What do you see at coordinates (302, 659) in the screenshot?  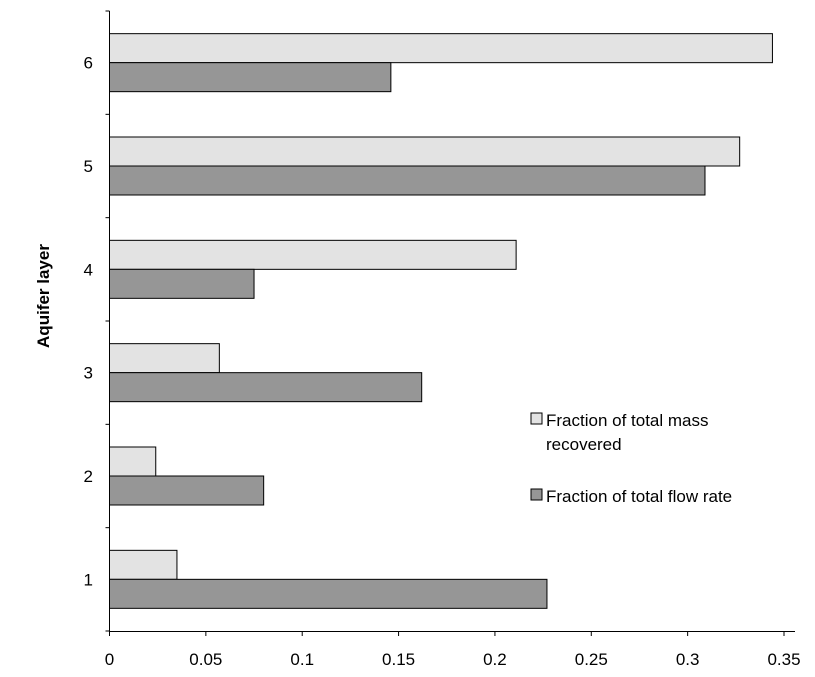 I see `x-tick-label-0.1: 0.1` at bounding box center [302, 659].